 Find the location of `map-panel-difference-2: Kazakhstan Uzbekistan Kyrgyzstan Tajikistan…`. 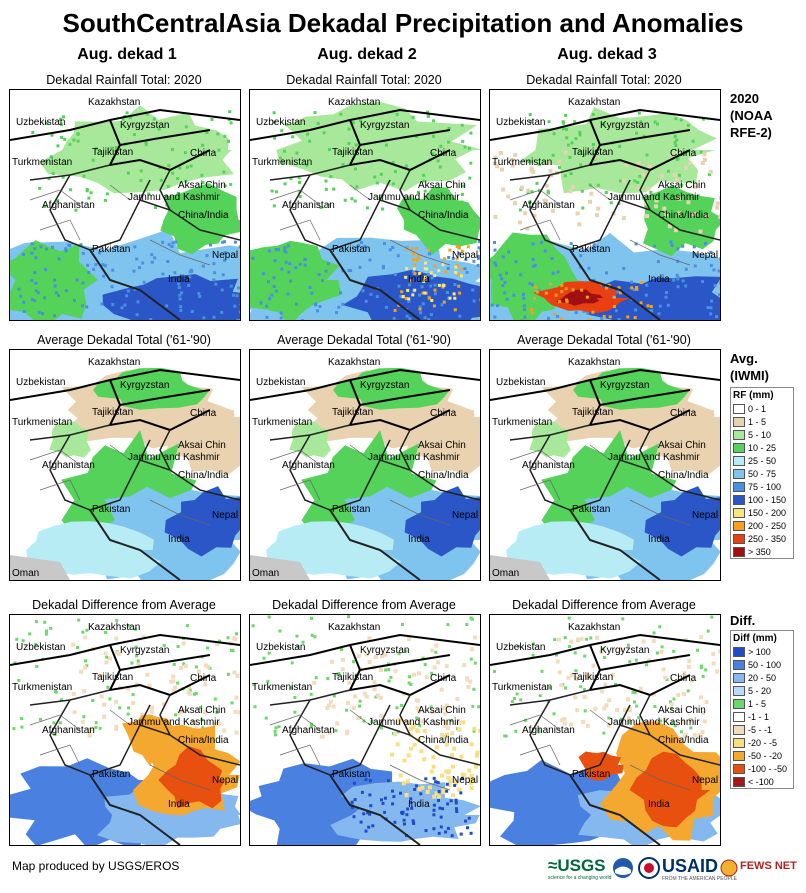

map-panel-difference-2: Kazakhstan Uzbekistan Kyrgyzstan Tajikistan… is located at coordinates (365, 730).